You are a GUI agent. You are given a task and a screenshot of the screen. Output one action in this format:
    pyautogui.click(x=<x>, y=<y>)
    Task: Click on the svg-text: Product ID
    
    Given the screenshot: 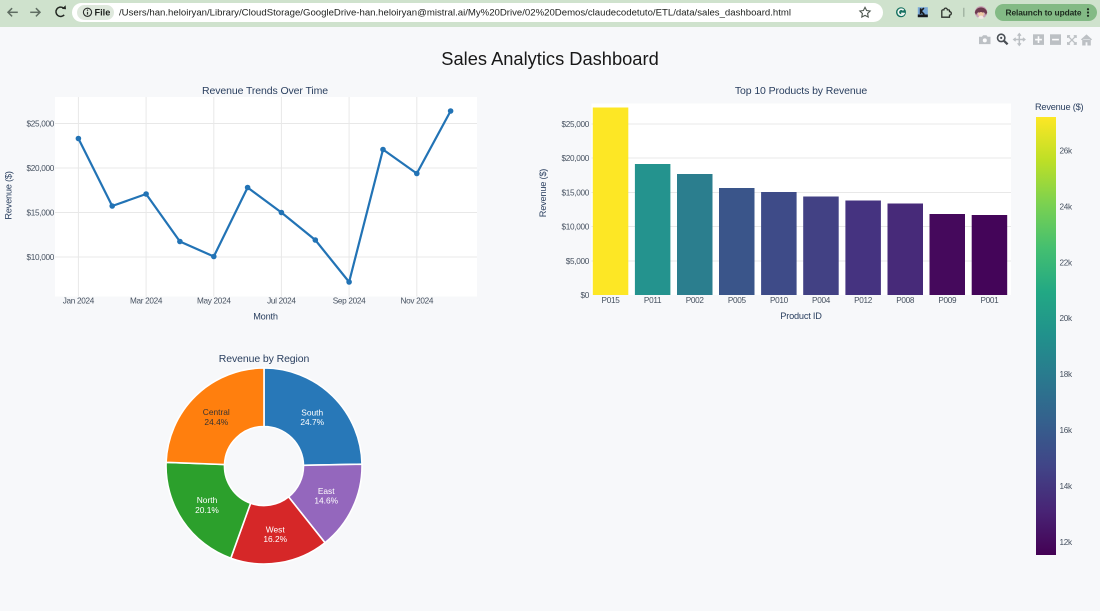 What is the action you would take?
    pyautogui.click(x=801, y=316)
    